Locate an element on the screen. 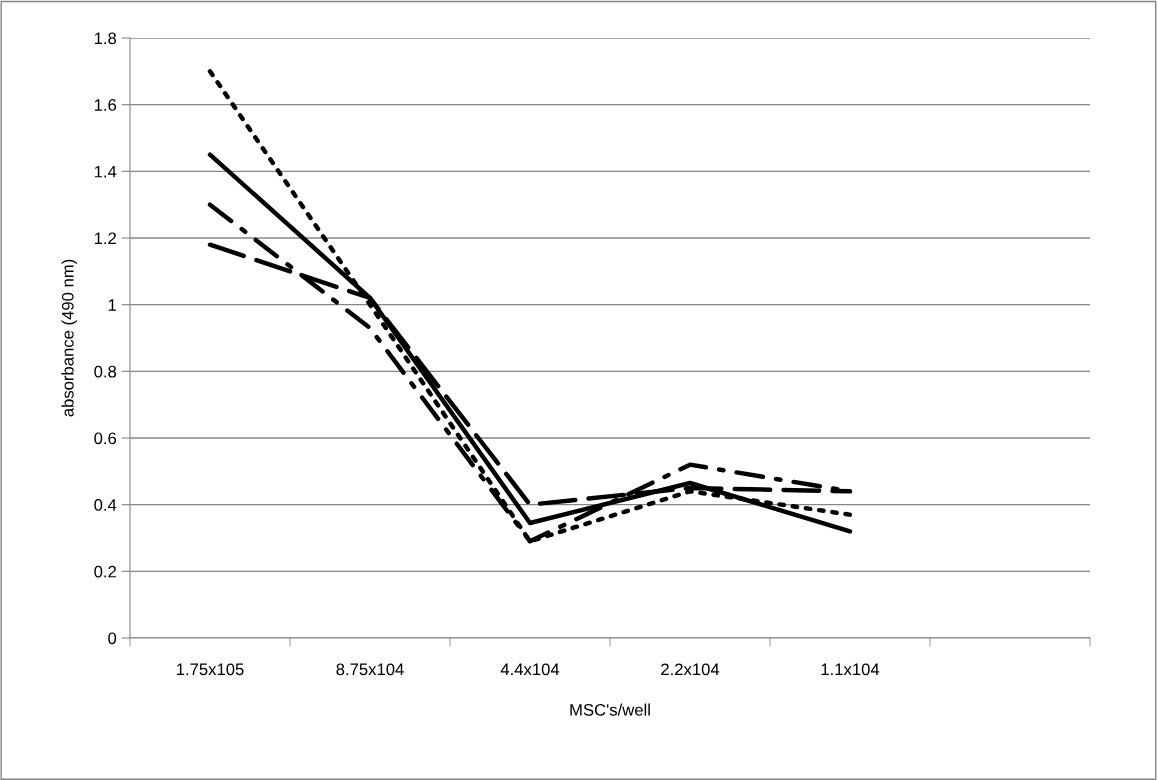 Image resolution: width=1158 pixels, height=780 pixels. y-tick-label: 1 is located at coordinates (112, 305).